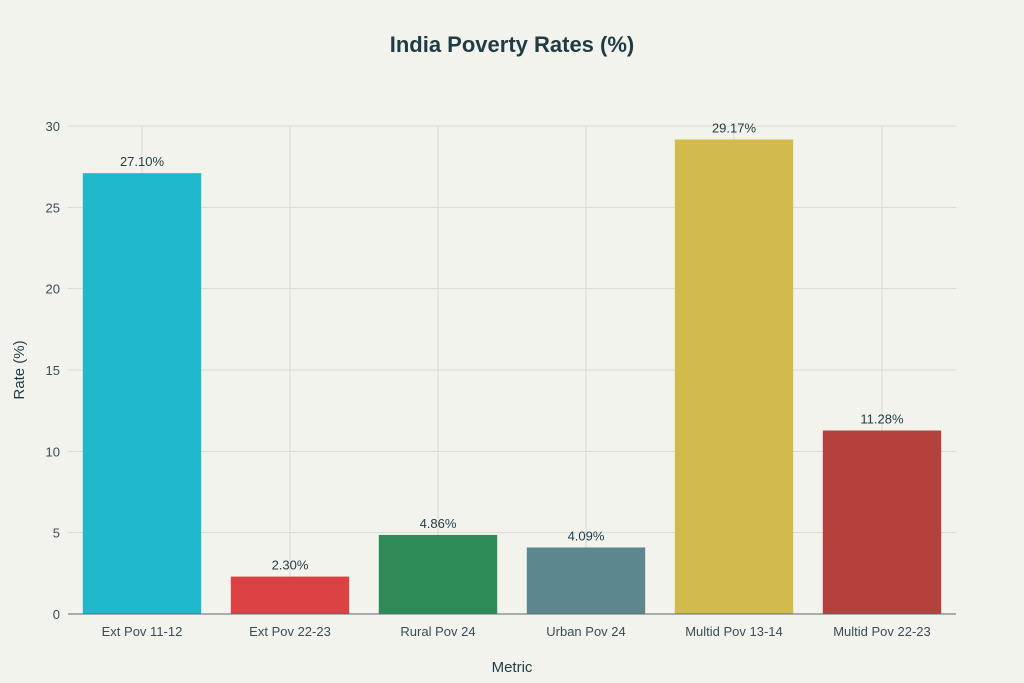  What do you see at coordinates (734, 128) in the screenshot?
I see `bar-data-label: 29.17%` at bounding box center [734, 128].